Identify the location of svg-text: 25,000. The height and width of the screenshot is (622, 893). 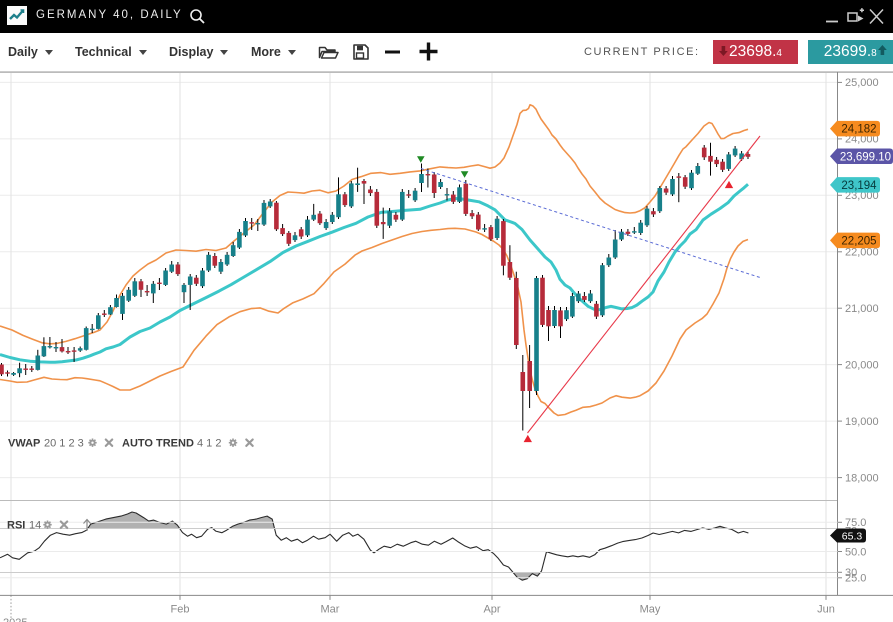
(862, 83).